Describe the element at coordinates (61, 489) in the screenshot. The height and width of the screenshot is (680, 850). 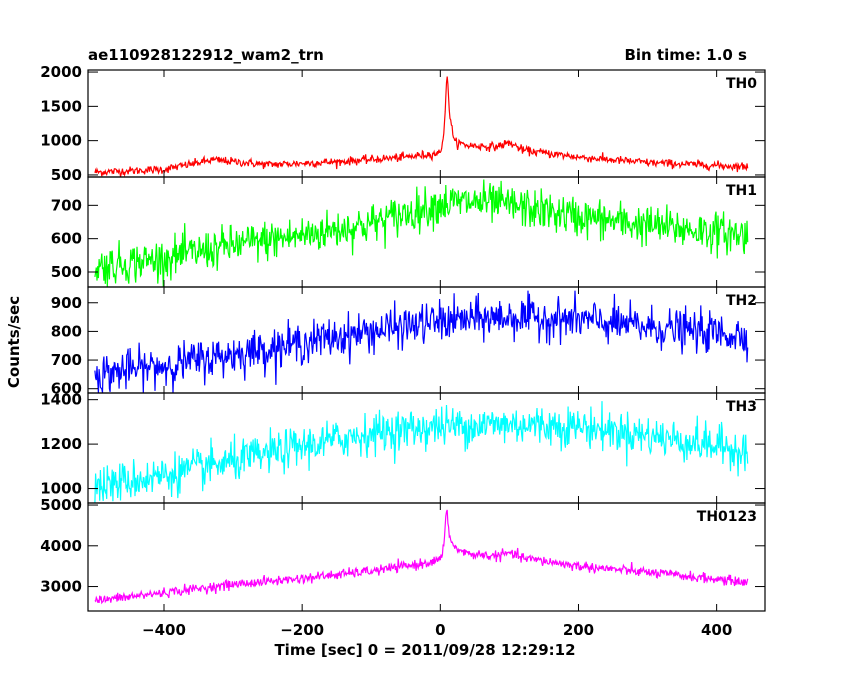
I see `y-tick-label-th3: 1000` at that location.